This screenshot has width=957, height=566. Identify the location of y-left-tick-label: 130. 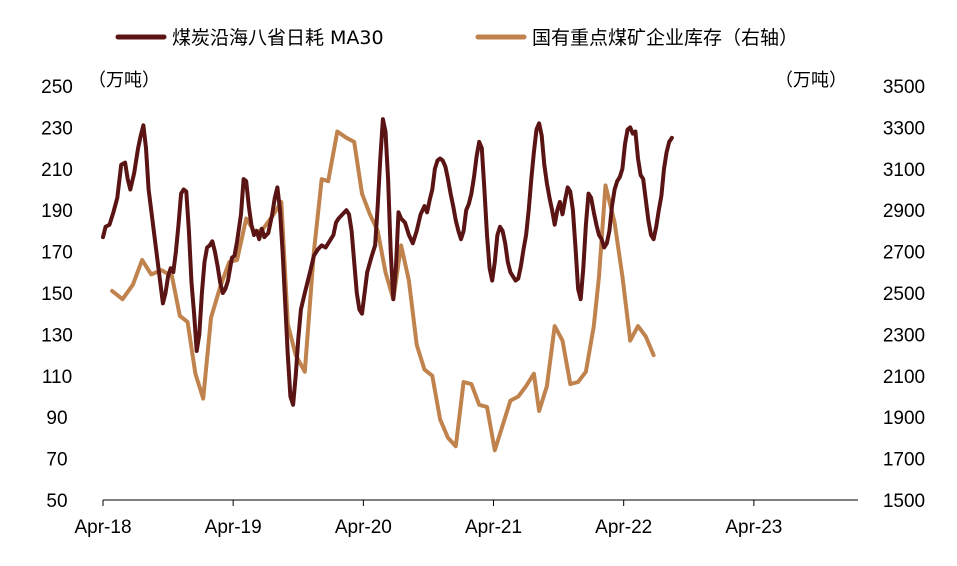
(57, 335).